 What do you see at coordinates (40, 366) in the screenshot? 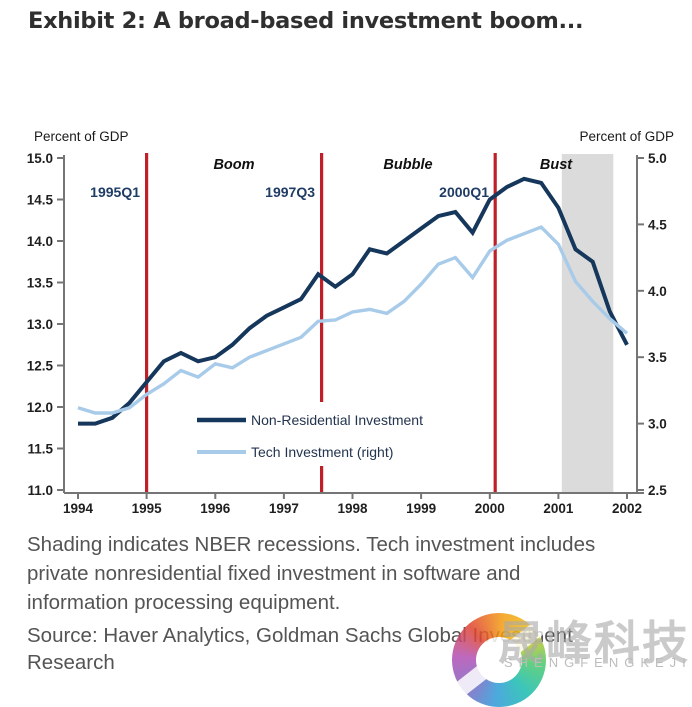
I see `y-left-tick-label: 12.5` at bounding box center [40, 366].